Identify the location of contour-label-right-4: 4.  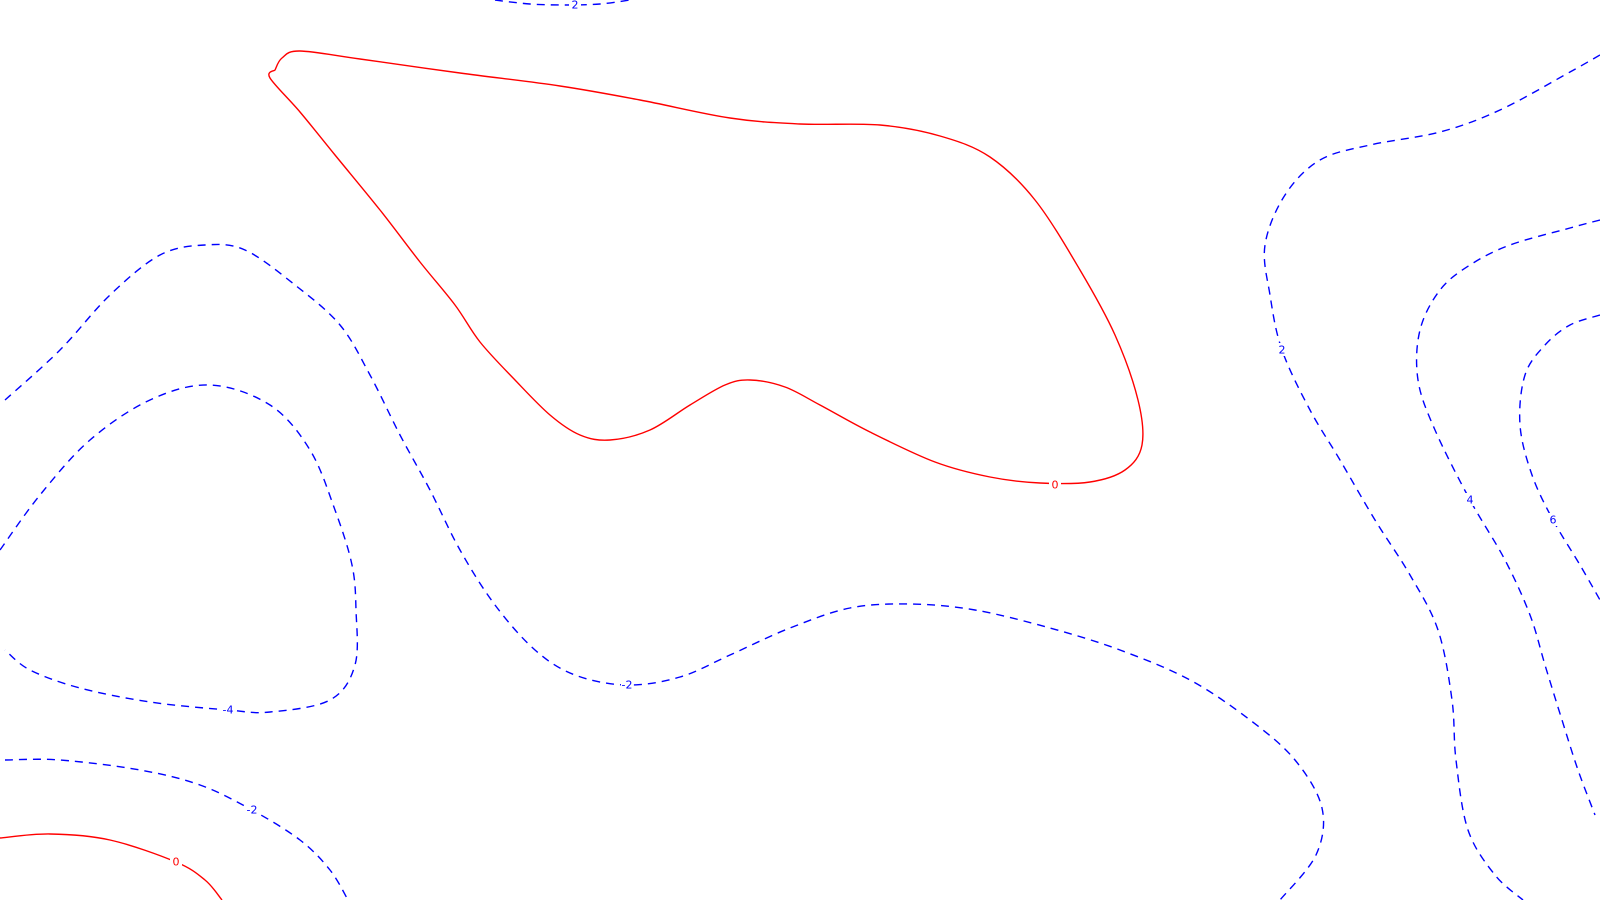
(1470, 500).